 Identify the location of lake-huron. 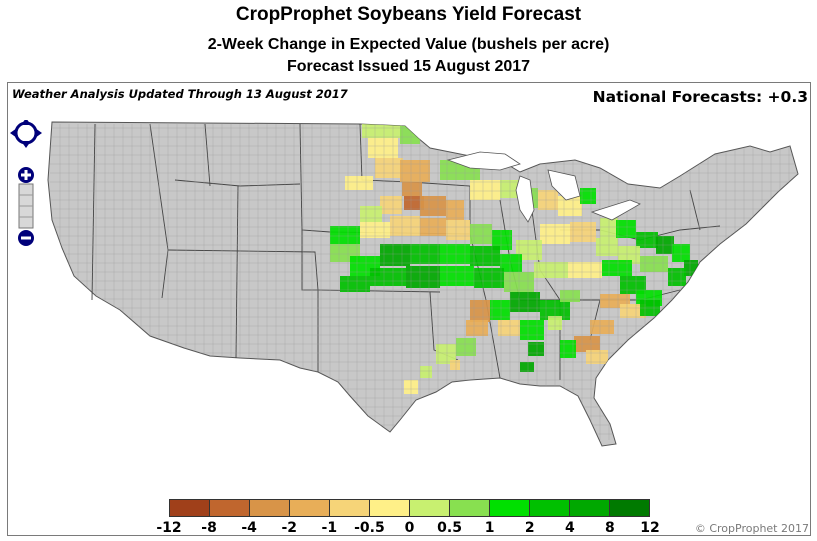
(564, 185).